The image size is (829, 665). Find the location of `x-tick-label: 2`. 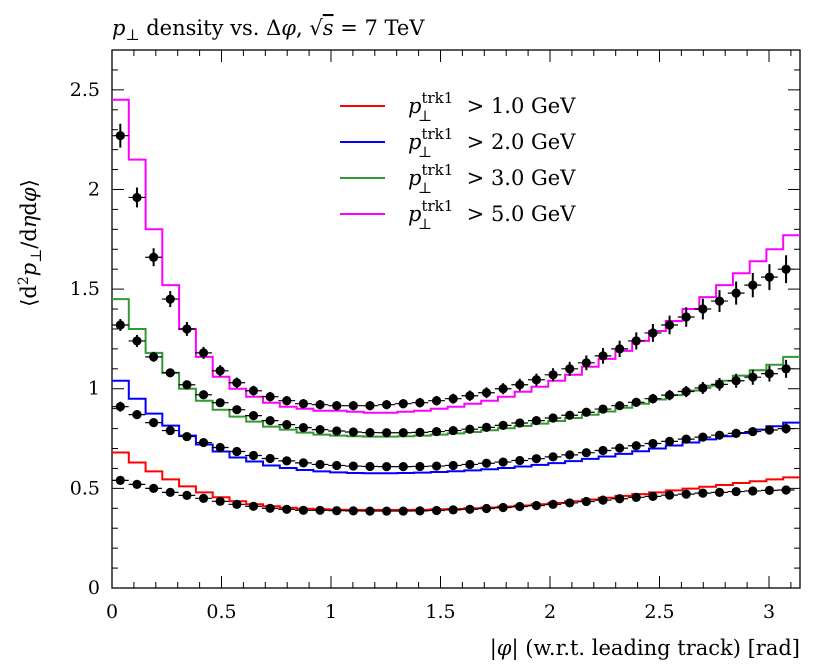

x-tick-label: 2 is located at coordinates (550, 612).